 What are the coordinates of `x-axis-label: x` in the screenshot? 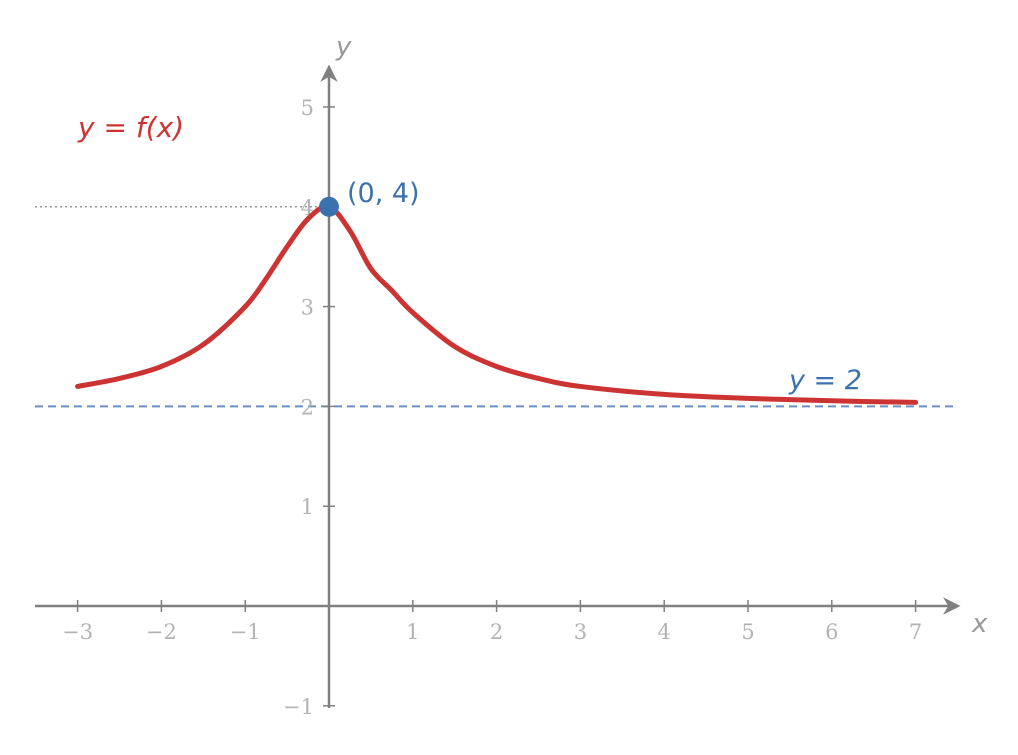 It's located at (979, 624).